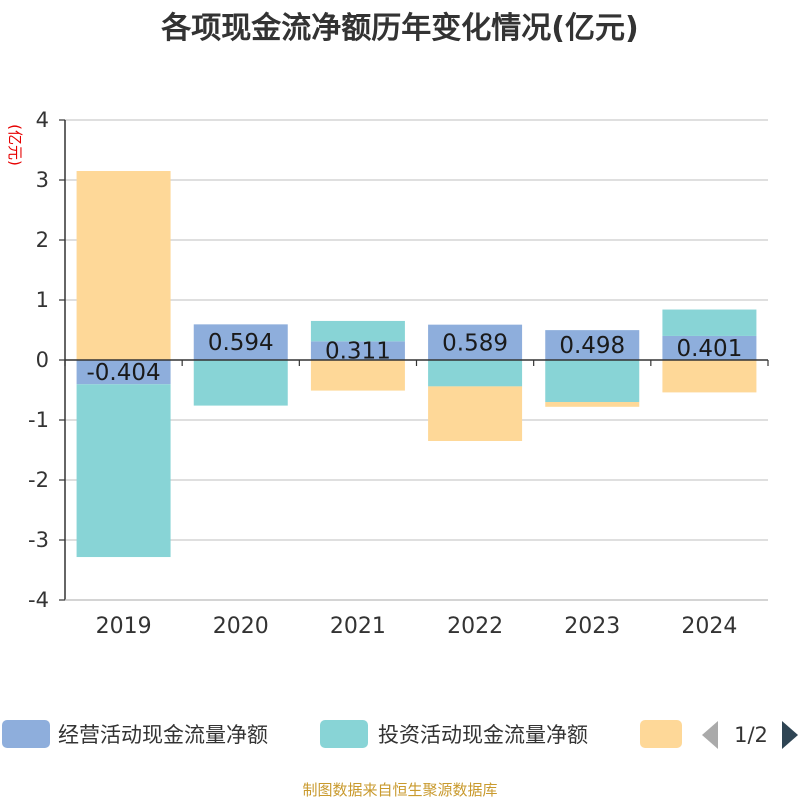 The height and width of the screenshot is (800, 800). What do you see at coordinates (592, 626) in the screenshot?
I see `x-tick-label-2023: 2023` at bounding box center [592, 626].